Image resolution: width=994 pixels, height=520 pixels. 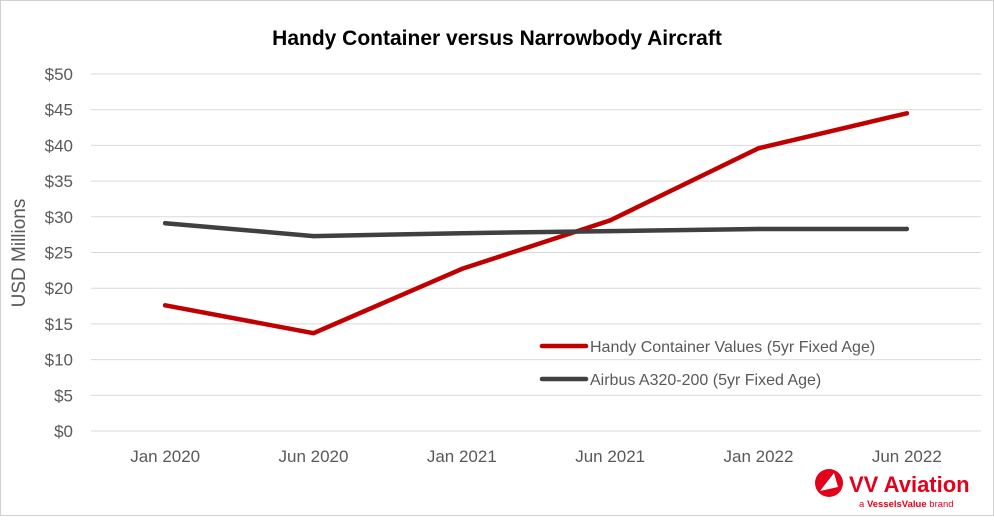 I want to click on y-tick-label: $5, so click(x=63, y=395).